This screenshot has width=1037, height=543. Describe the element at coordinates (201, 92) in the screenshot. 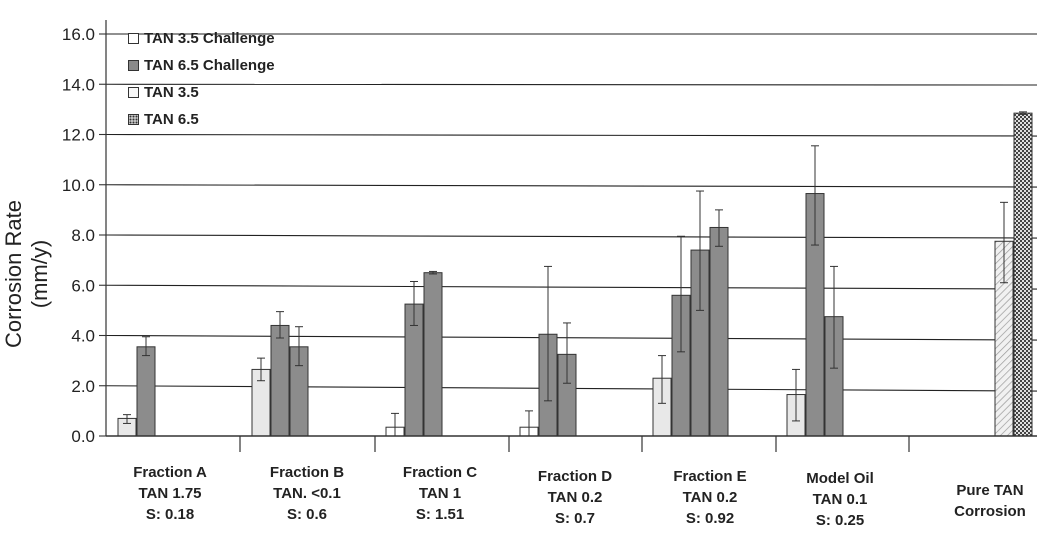

I see `legend-item: TAN 3.5` at that location.